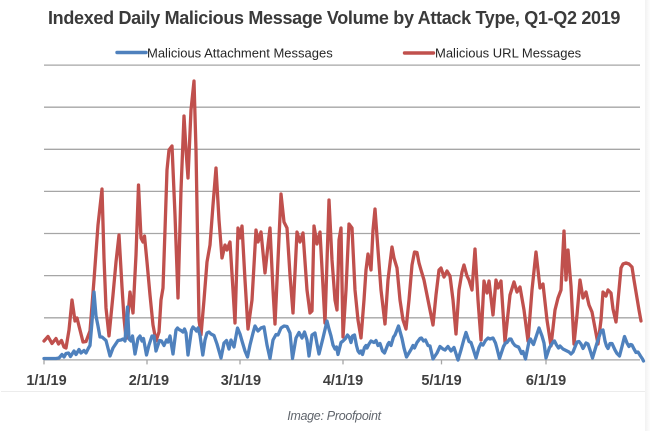 The height and width of the screenshot is (431, 650). Describe the element at coordinates (240, 53) in the screenshot. I see `svg-text: Malicious Attachment Messages` at that location.